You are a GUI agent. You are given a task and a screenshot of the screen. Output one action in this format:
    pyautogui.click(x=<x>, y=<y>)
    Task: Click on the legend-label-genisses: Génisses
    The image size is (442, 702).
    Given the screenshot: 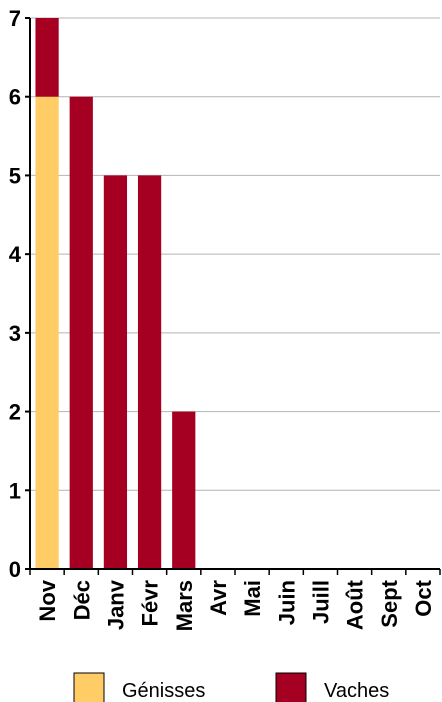 What is the action you would take?
    pyautogui.click(x=163, y=691)
    